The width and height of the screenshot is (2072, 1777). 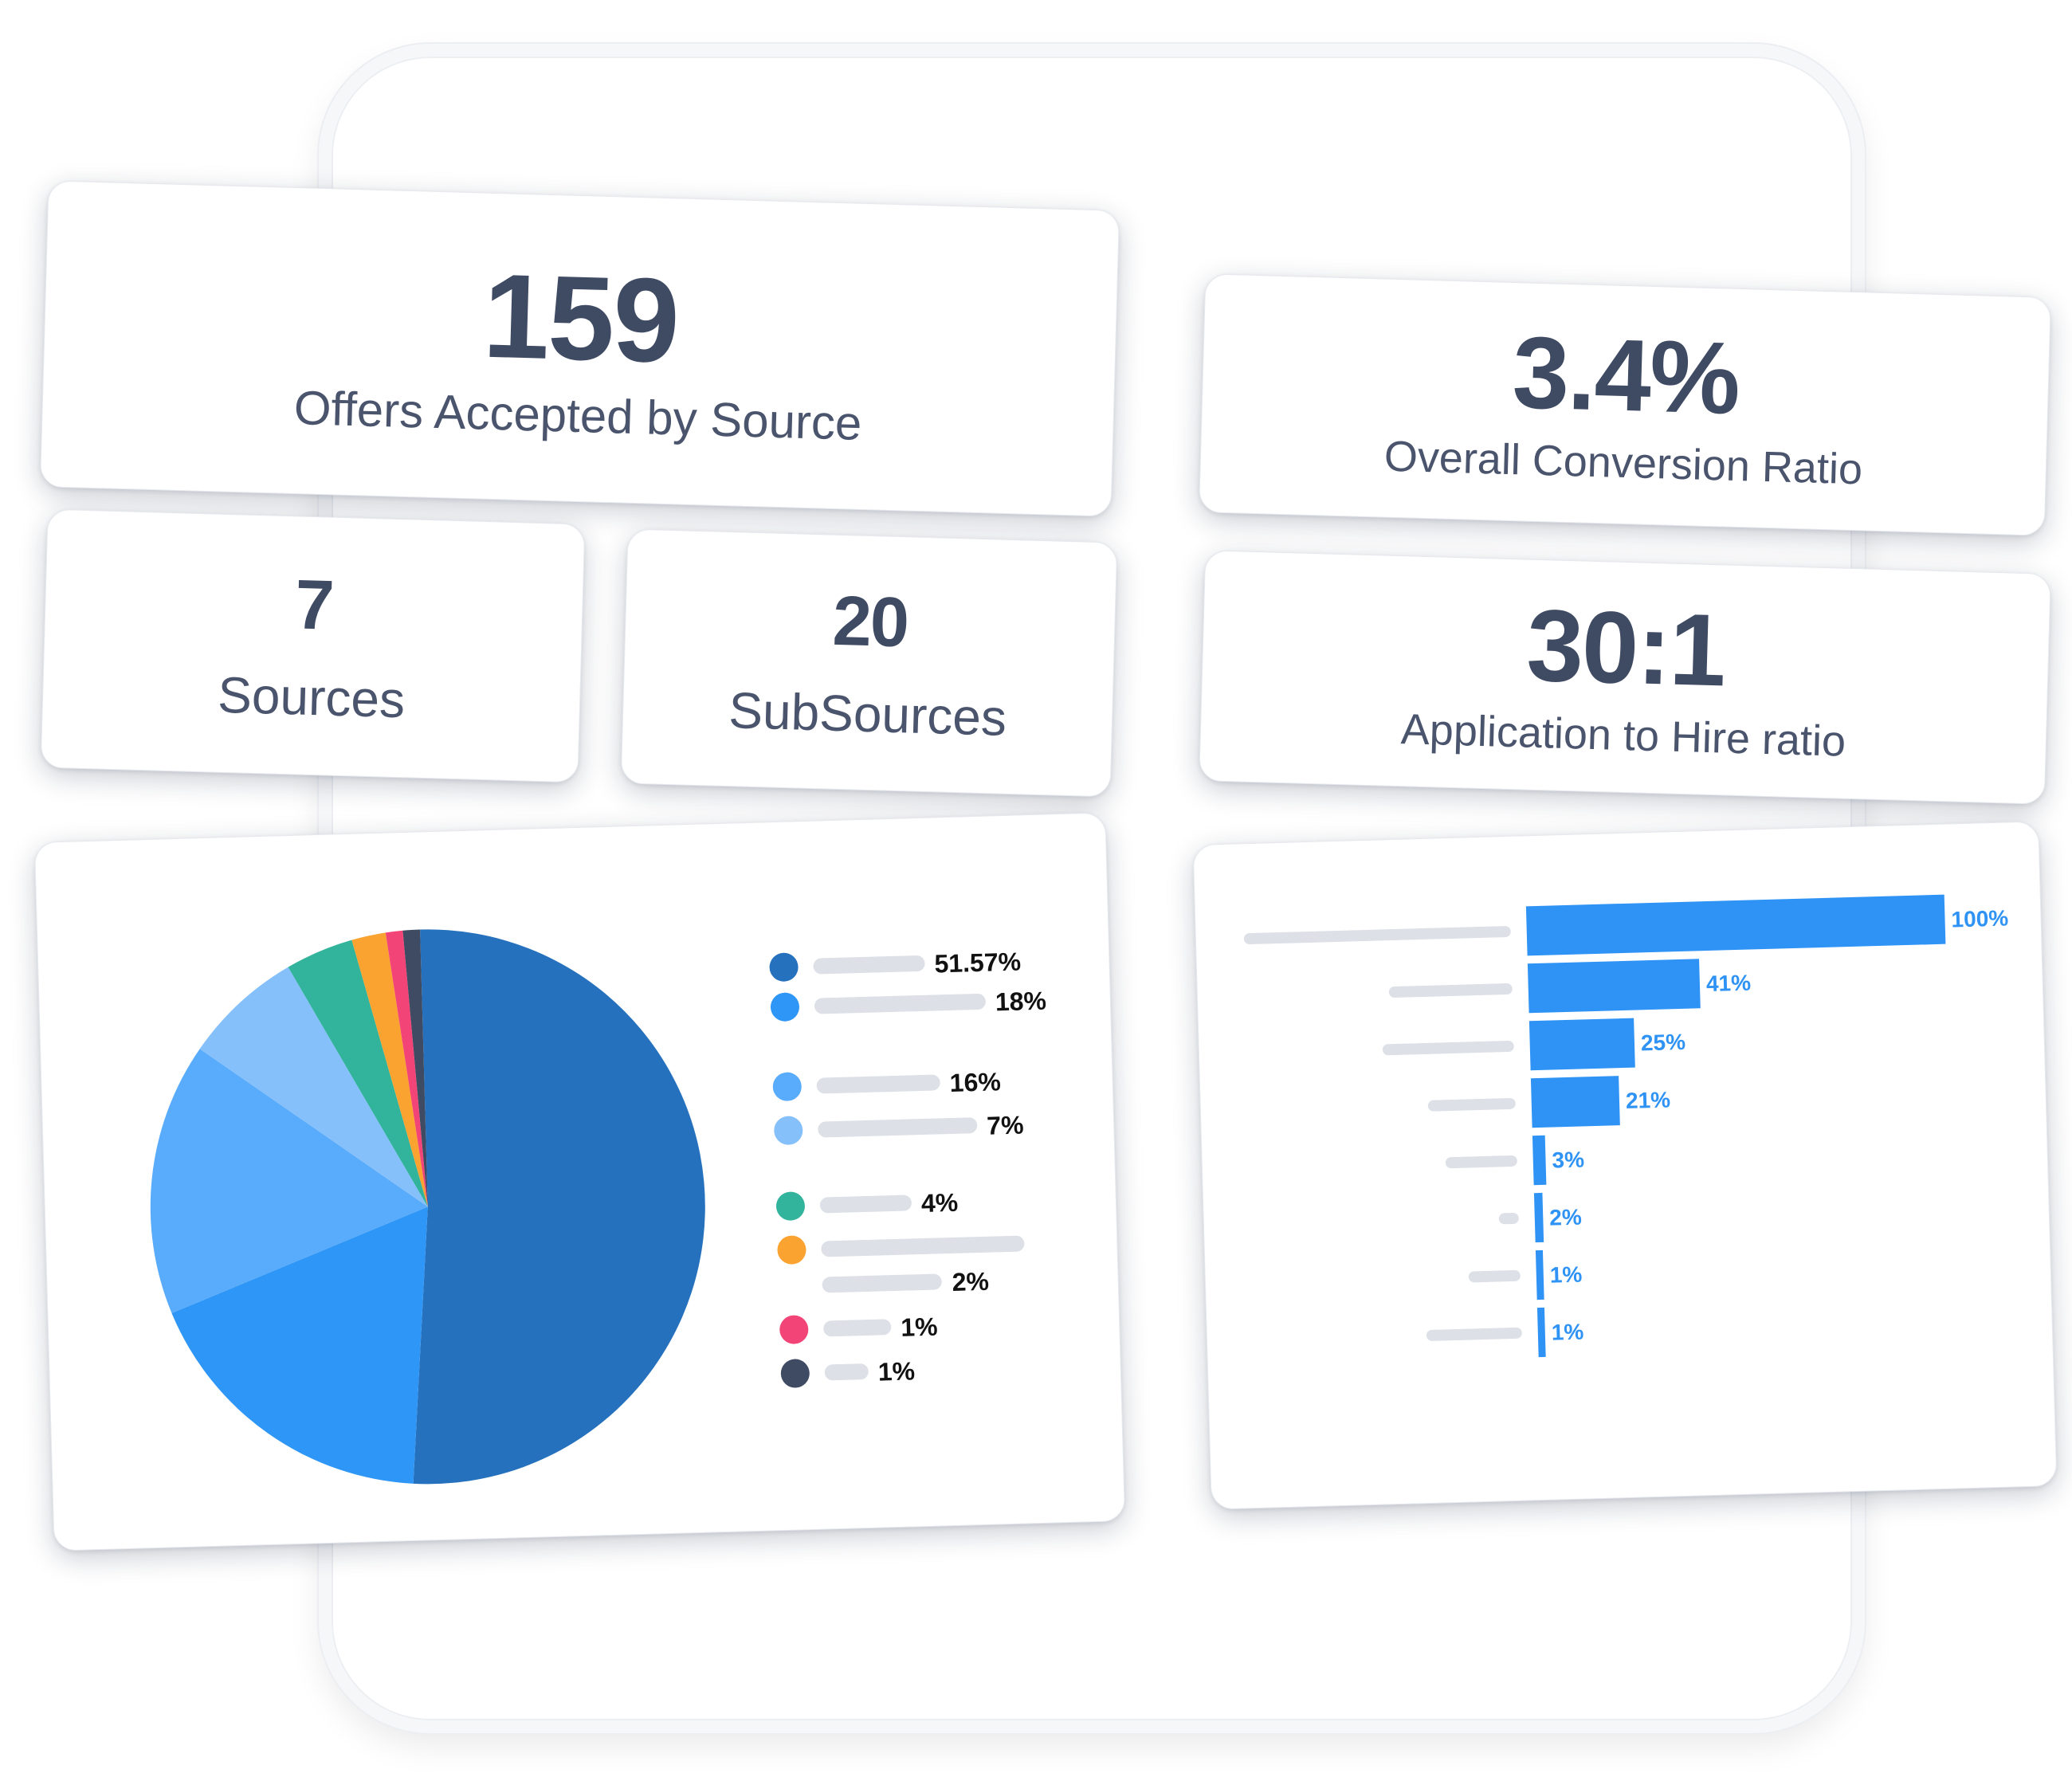 I want to click on hire-ratio-card: 30:1 Application to Hire ratio, so click(x=1625, y=677).